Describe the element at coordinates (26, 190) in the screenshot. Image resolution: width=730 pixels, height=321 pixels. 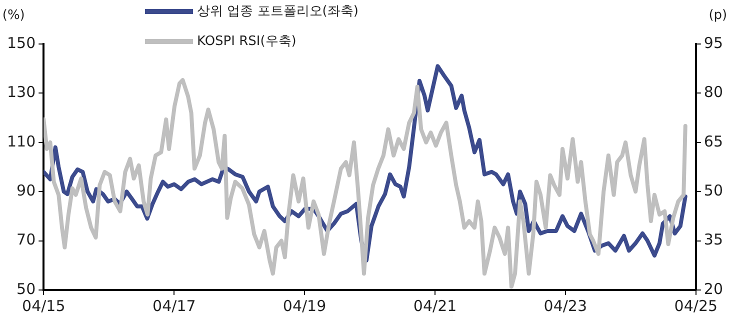
I see `y-tick-label: 90` at that location.